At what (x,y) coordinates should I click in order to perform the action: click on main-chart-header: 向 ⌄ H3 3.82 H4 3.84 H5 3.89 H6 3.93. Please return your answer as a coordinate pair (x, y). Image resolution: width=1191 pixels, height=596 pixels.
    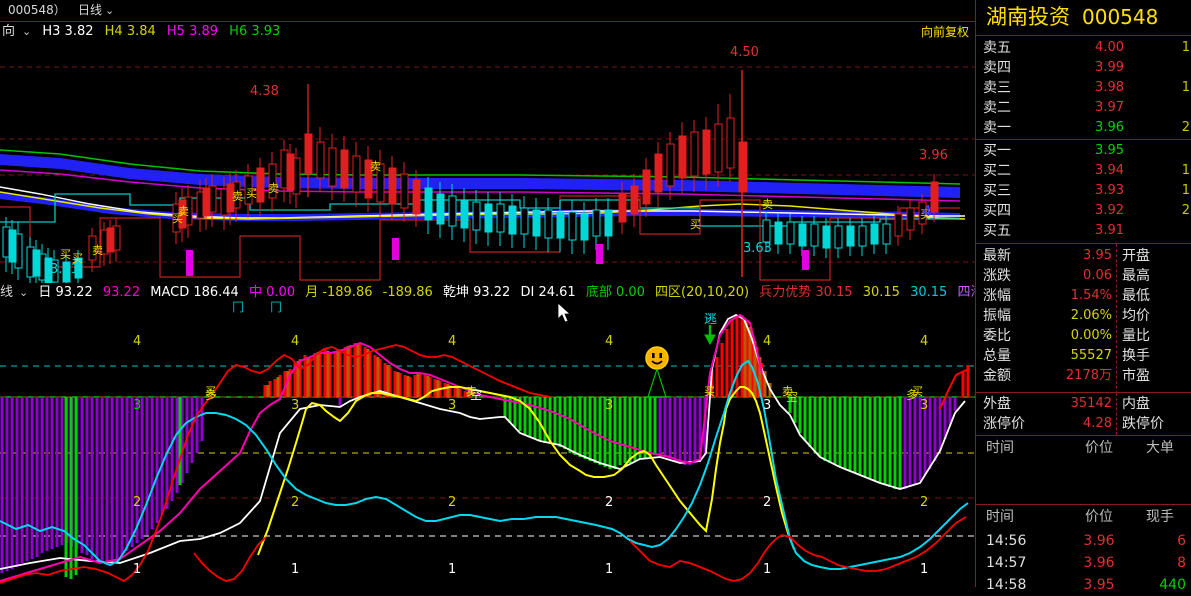
    Looking at the image, I should click on (143, 32).